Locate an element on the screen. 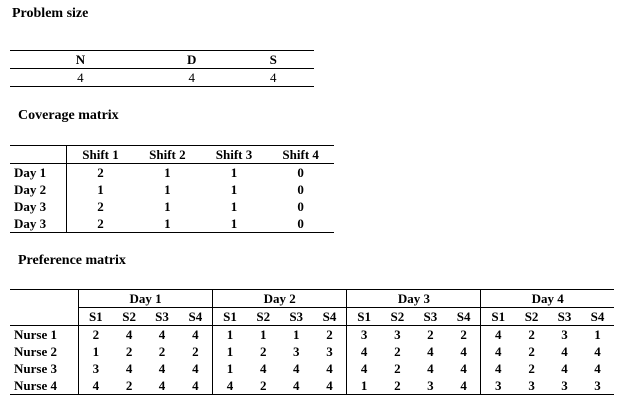  coverage-header: Shift 2 is located at coordinates (167, 154).